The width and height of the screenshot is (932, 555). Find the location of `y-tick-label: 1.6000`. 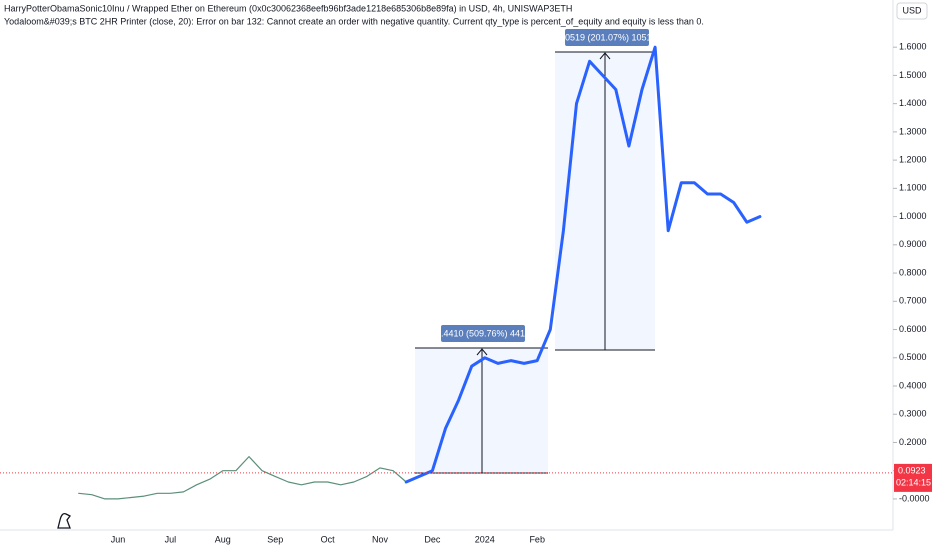

y-tick-label: 1.6000 is located at coordinates (913, 47).